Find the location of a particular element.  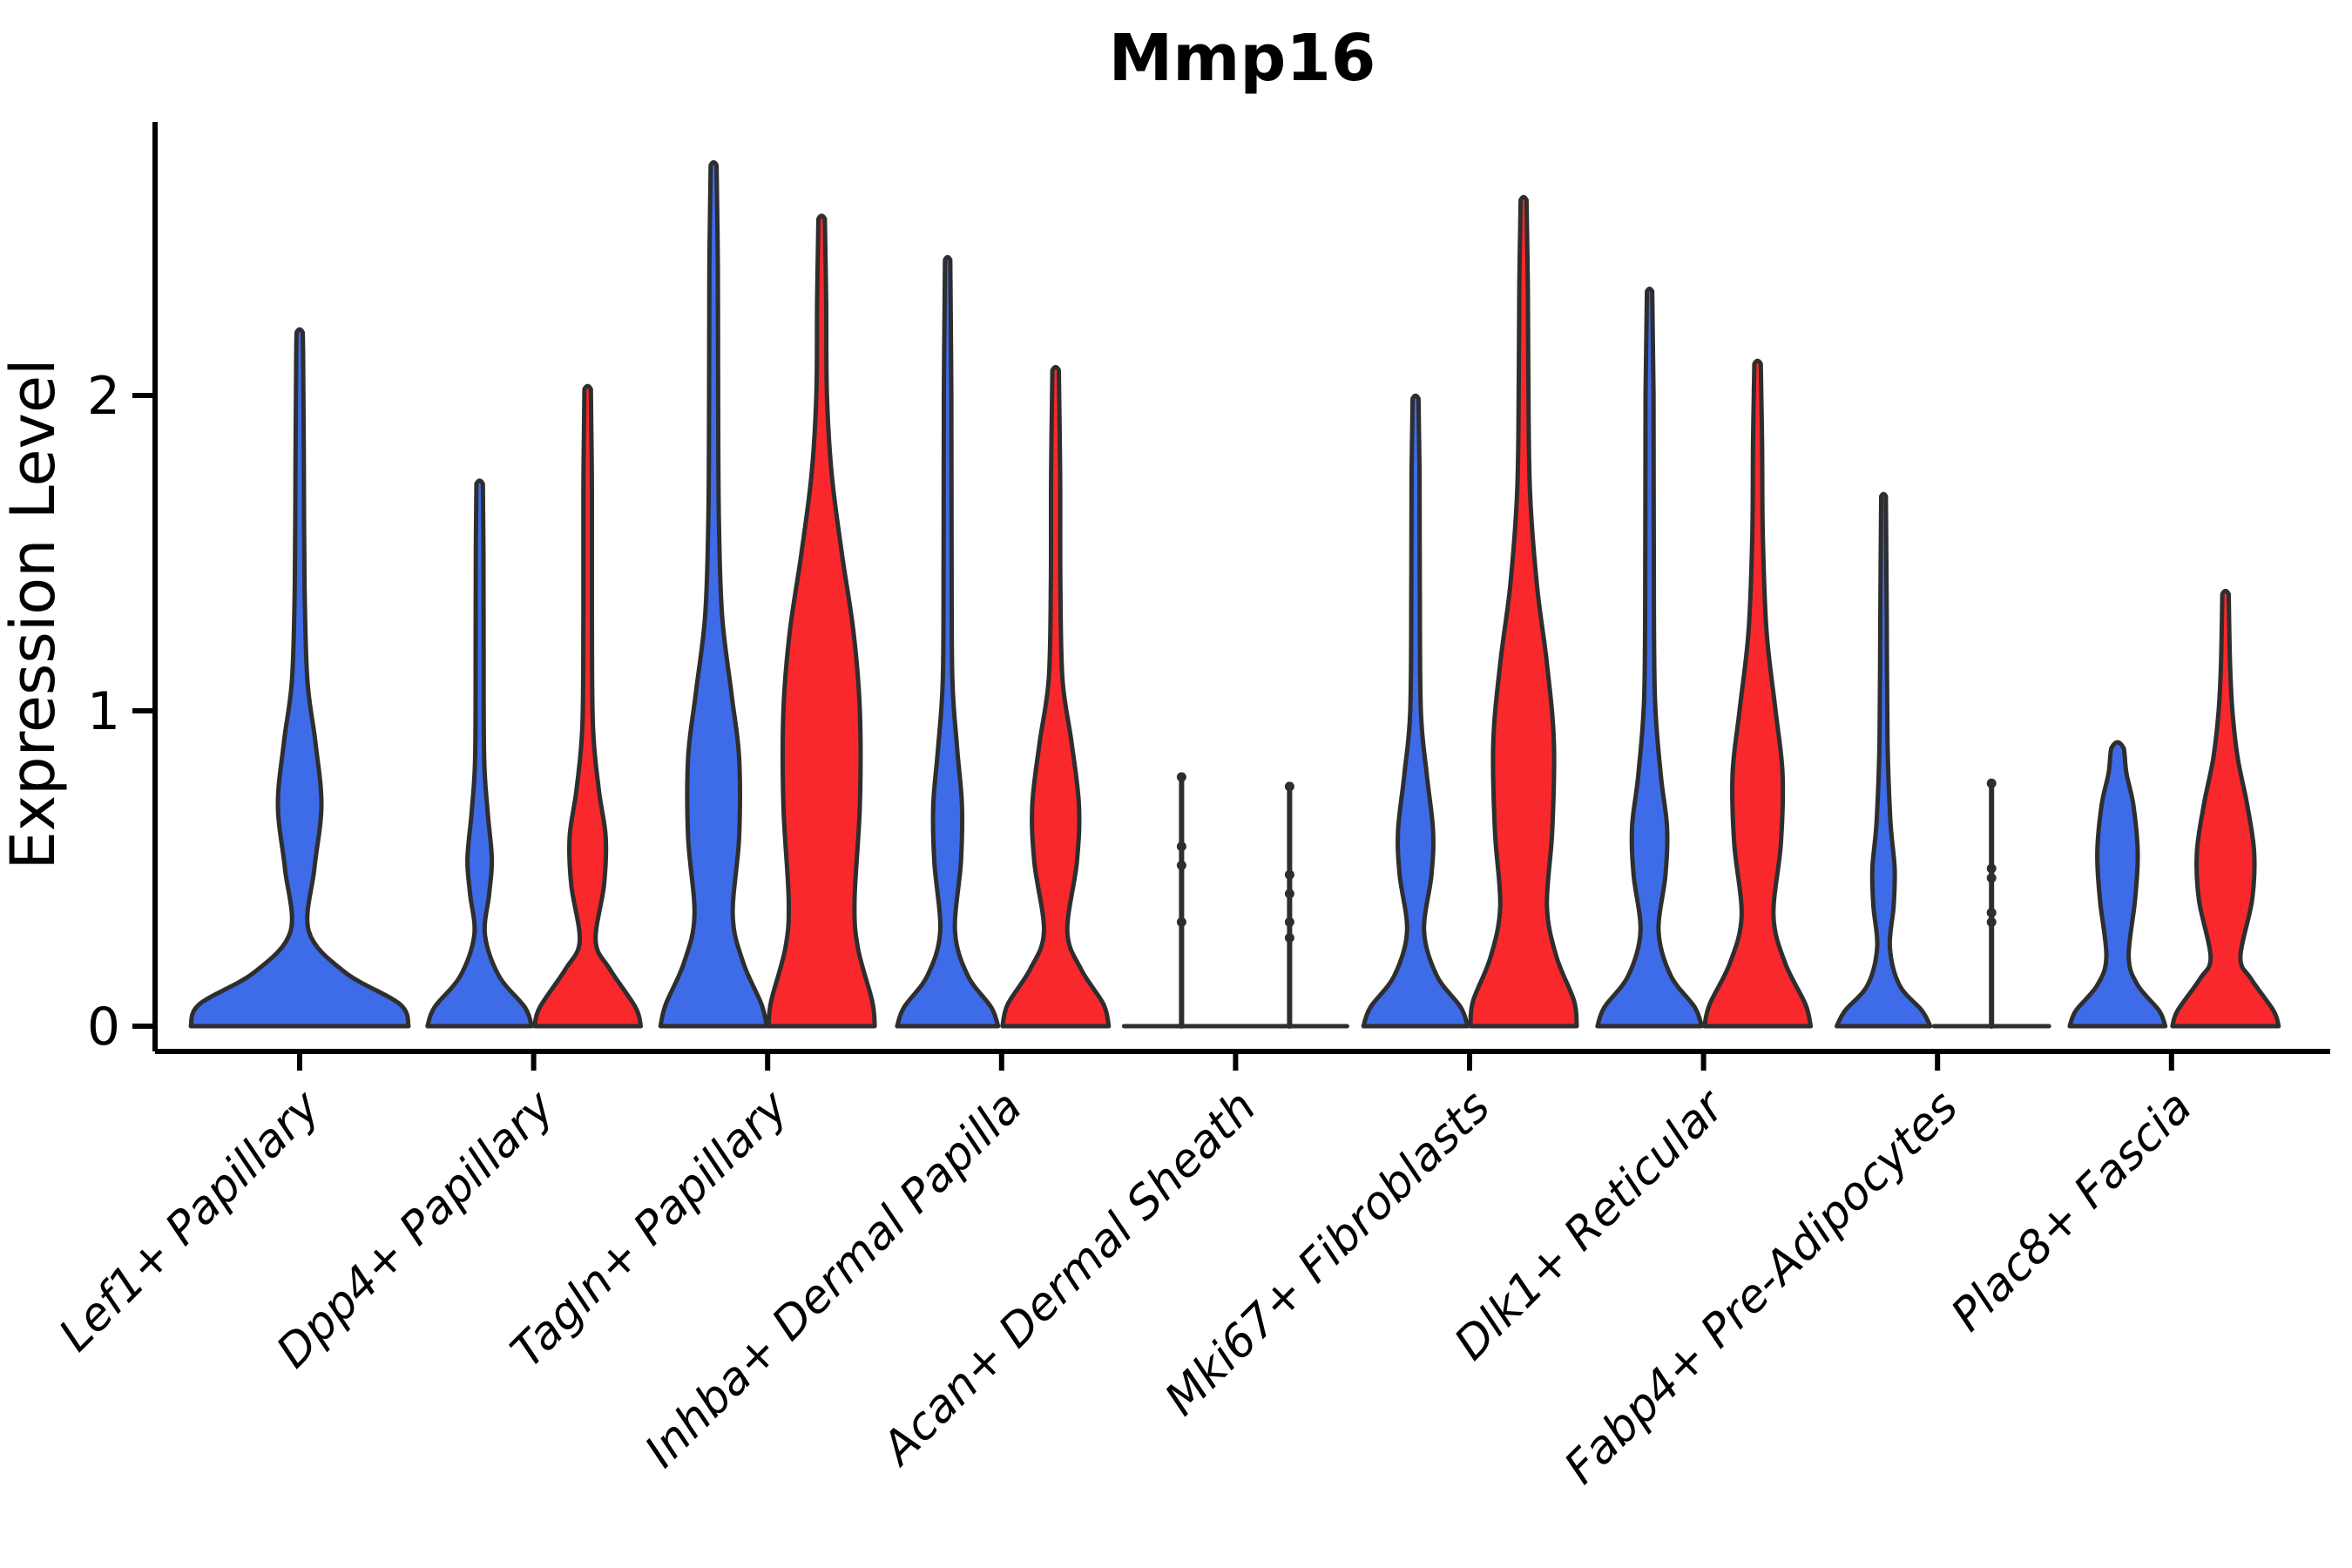

violin-dpp4-papillary-blue is located at coordinates (480, 753).